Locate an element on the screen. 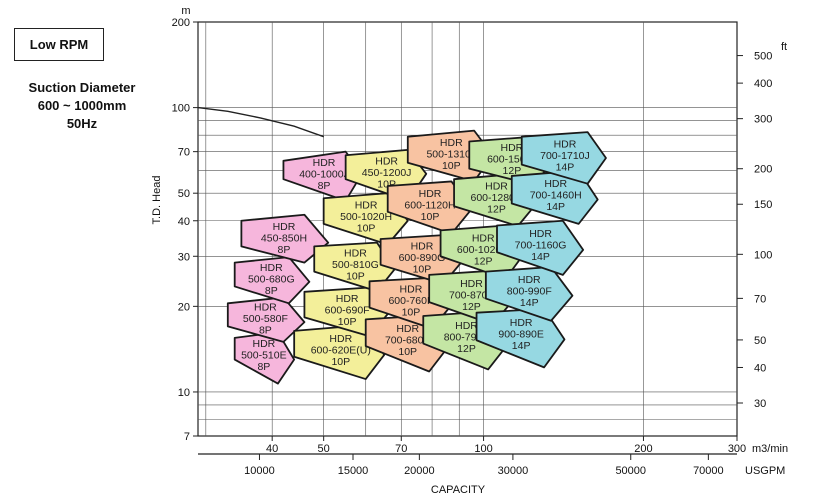  pump-label-line: 500-1020H is located at coordinates (366, 217).